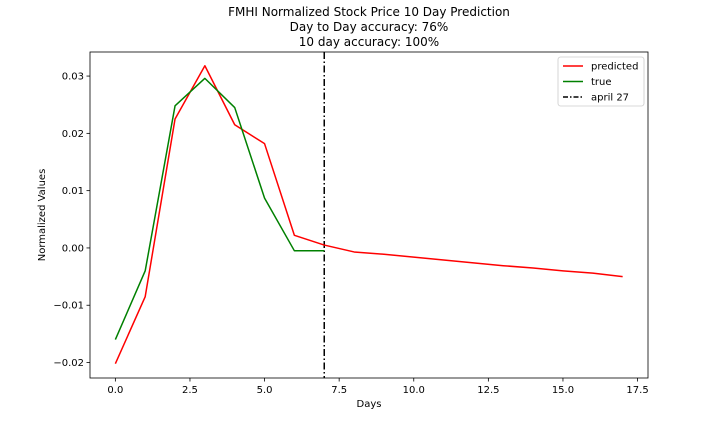  What do you see at coordinates (378, 387) in the screenshot?
I see `x-axis: 0.0 2.5 5.0 7.5 10.0 12.5 15.0 17.5` at bounding box center [378, 387].